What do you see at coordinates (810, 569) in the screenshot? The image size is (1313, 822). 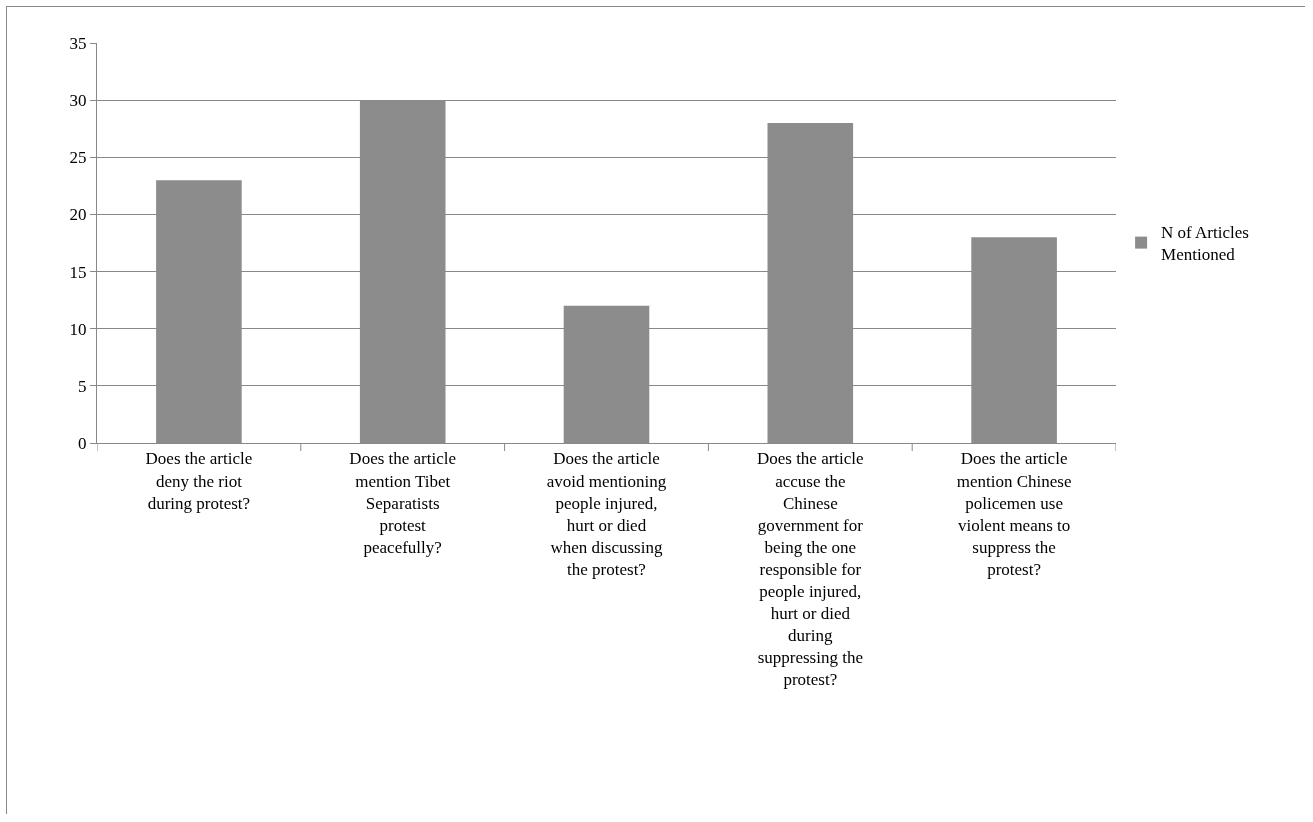 I see `category-label: Does the article accuse the Chinese government for being the one responsible for people injured, hurt or died during suppressing the protest?` at bounding box center [810, 569].